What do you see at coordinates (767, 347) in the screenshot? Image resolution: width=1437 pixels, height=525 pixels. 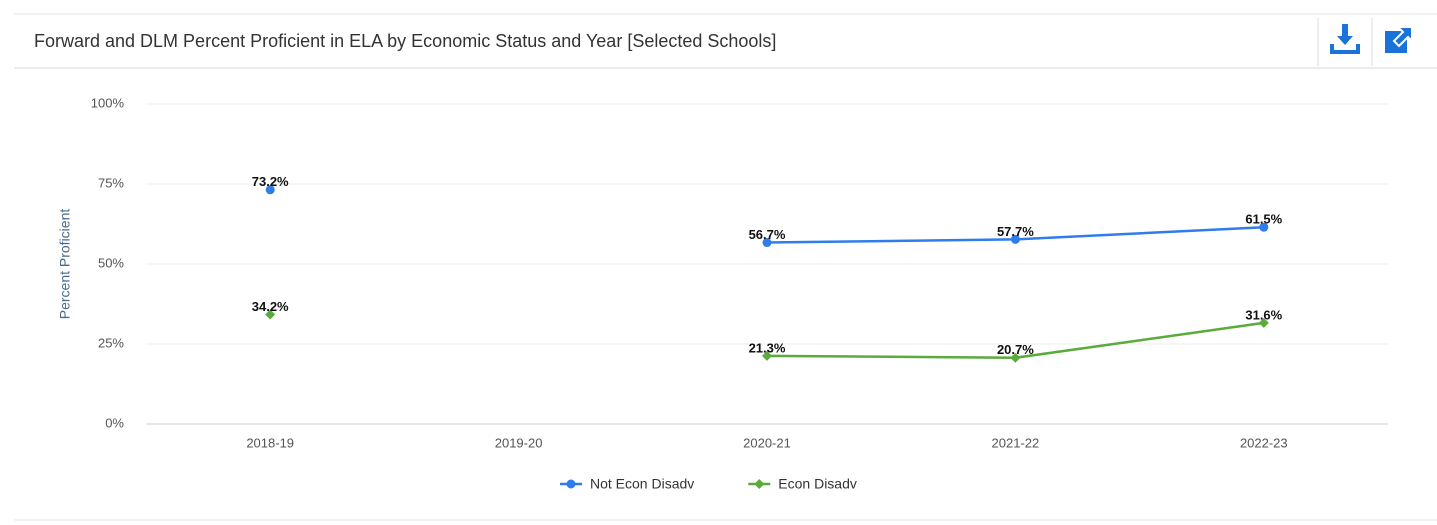 I see `data-label: 21.3%` at bounding box center [767, 347].